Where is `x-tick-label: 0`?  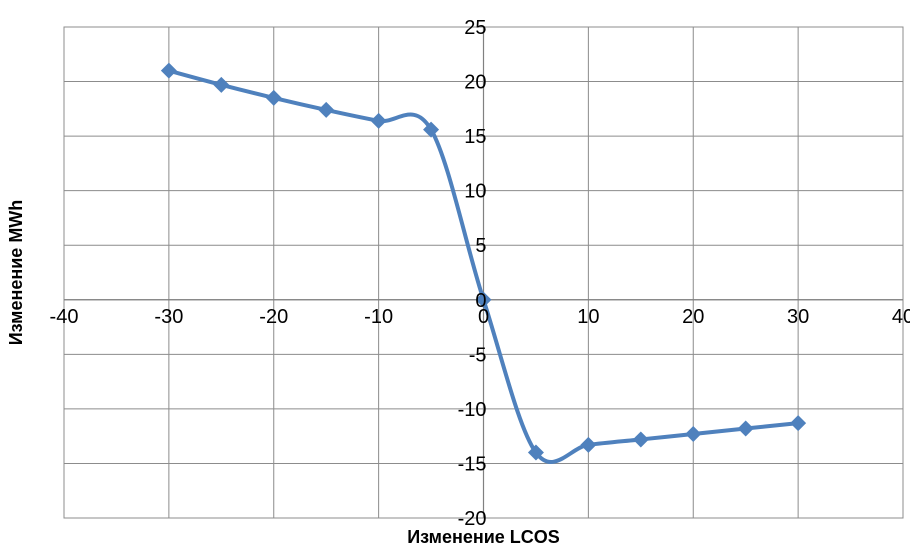
x-tick-label: 0 is located at coordinates (483, 317).